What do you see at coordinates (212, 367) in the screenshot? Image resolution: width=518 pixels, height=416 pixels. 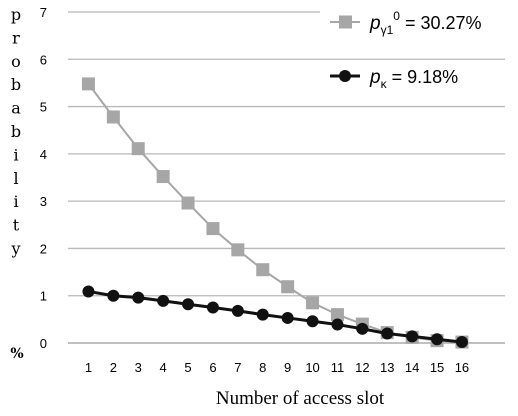 I see `x-tick-label: 6` at bounding box center [212, 367].